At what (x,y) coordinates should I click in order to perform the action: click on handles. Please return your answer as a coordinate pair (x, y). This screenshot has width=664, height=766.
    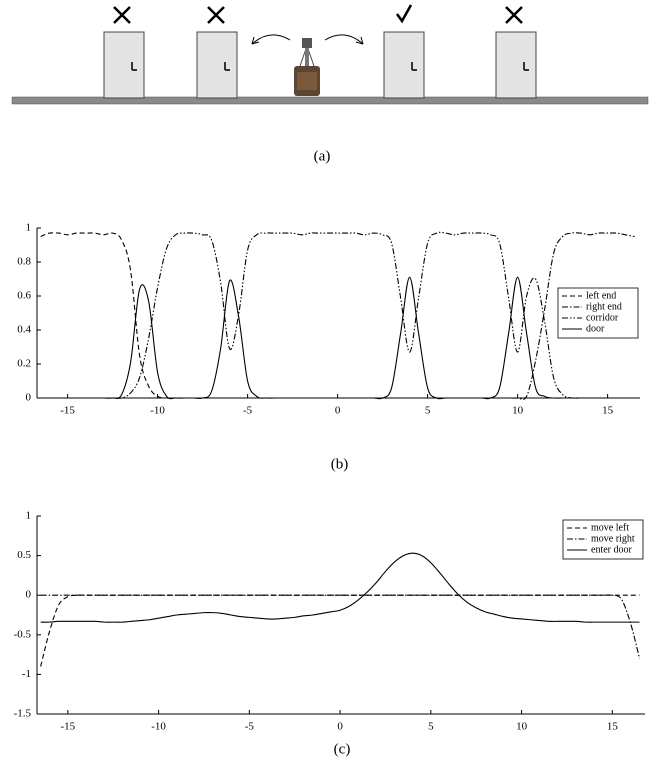
    Looking at the image, I should click on (330, 66).